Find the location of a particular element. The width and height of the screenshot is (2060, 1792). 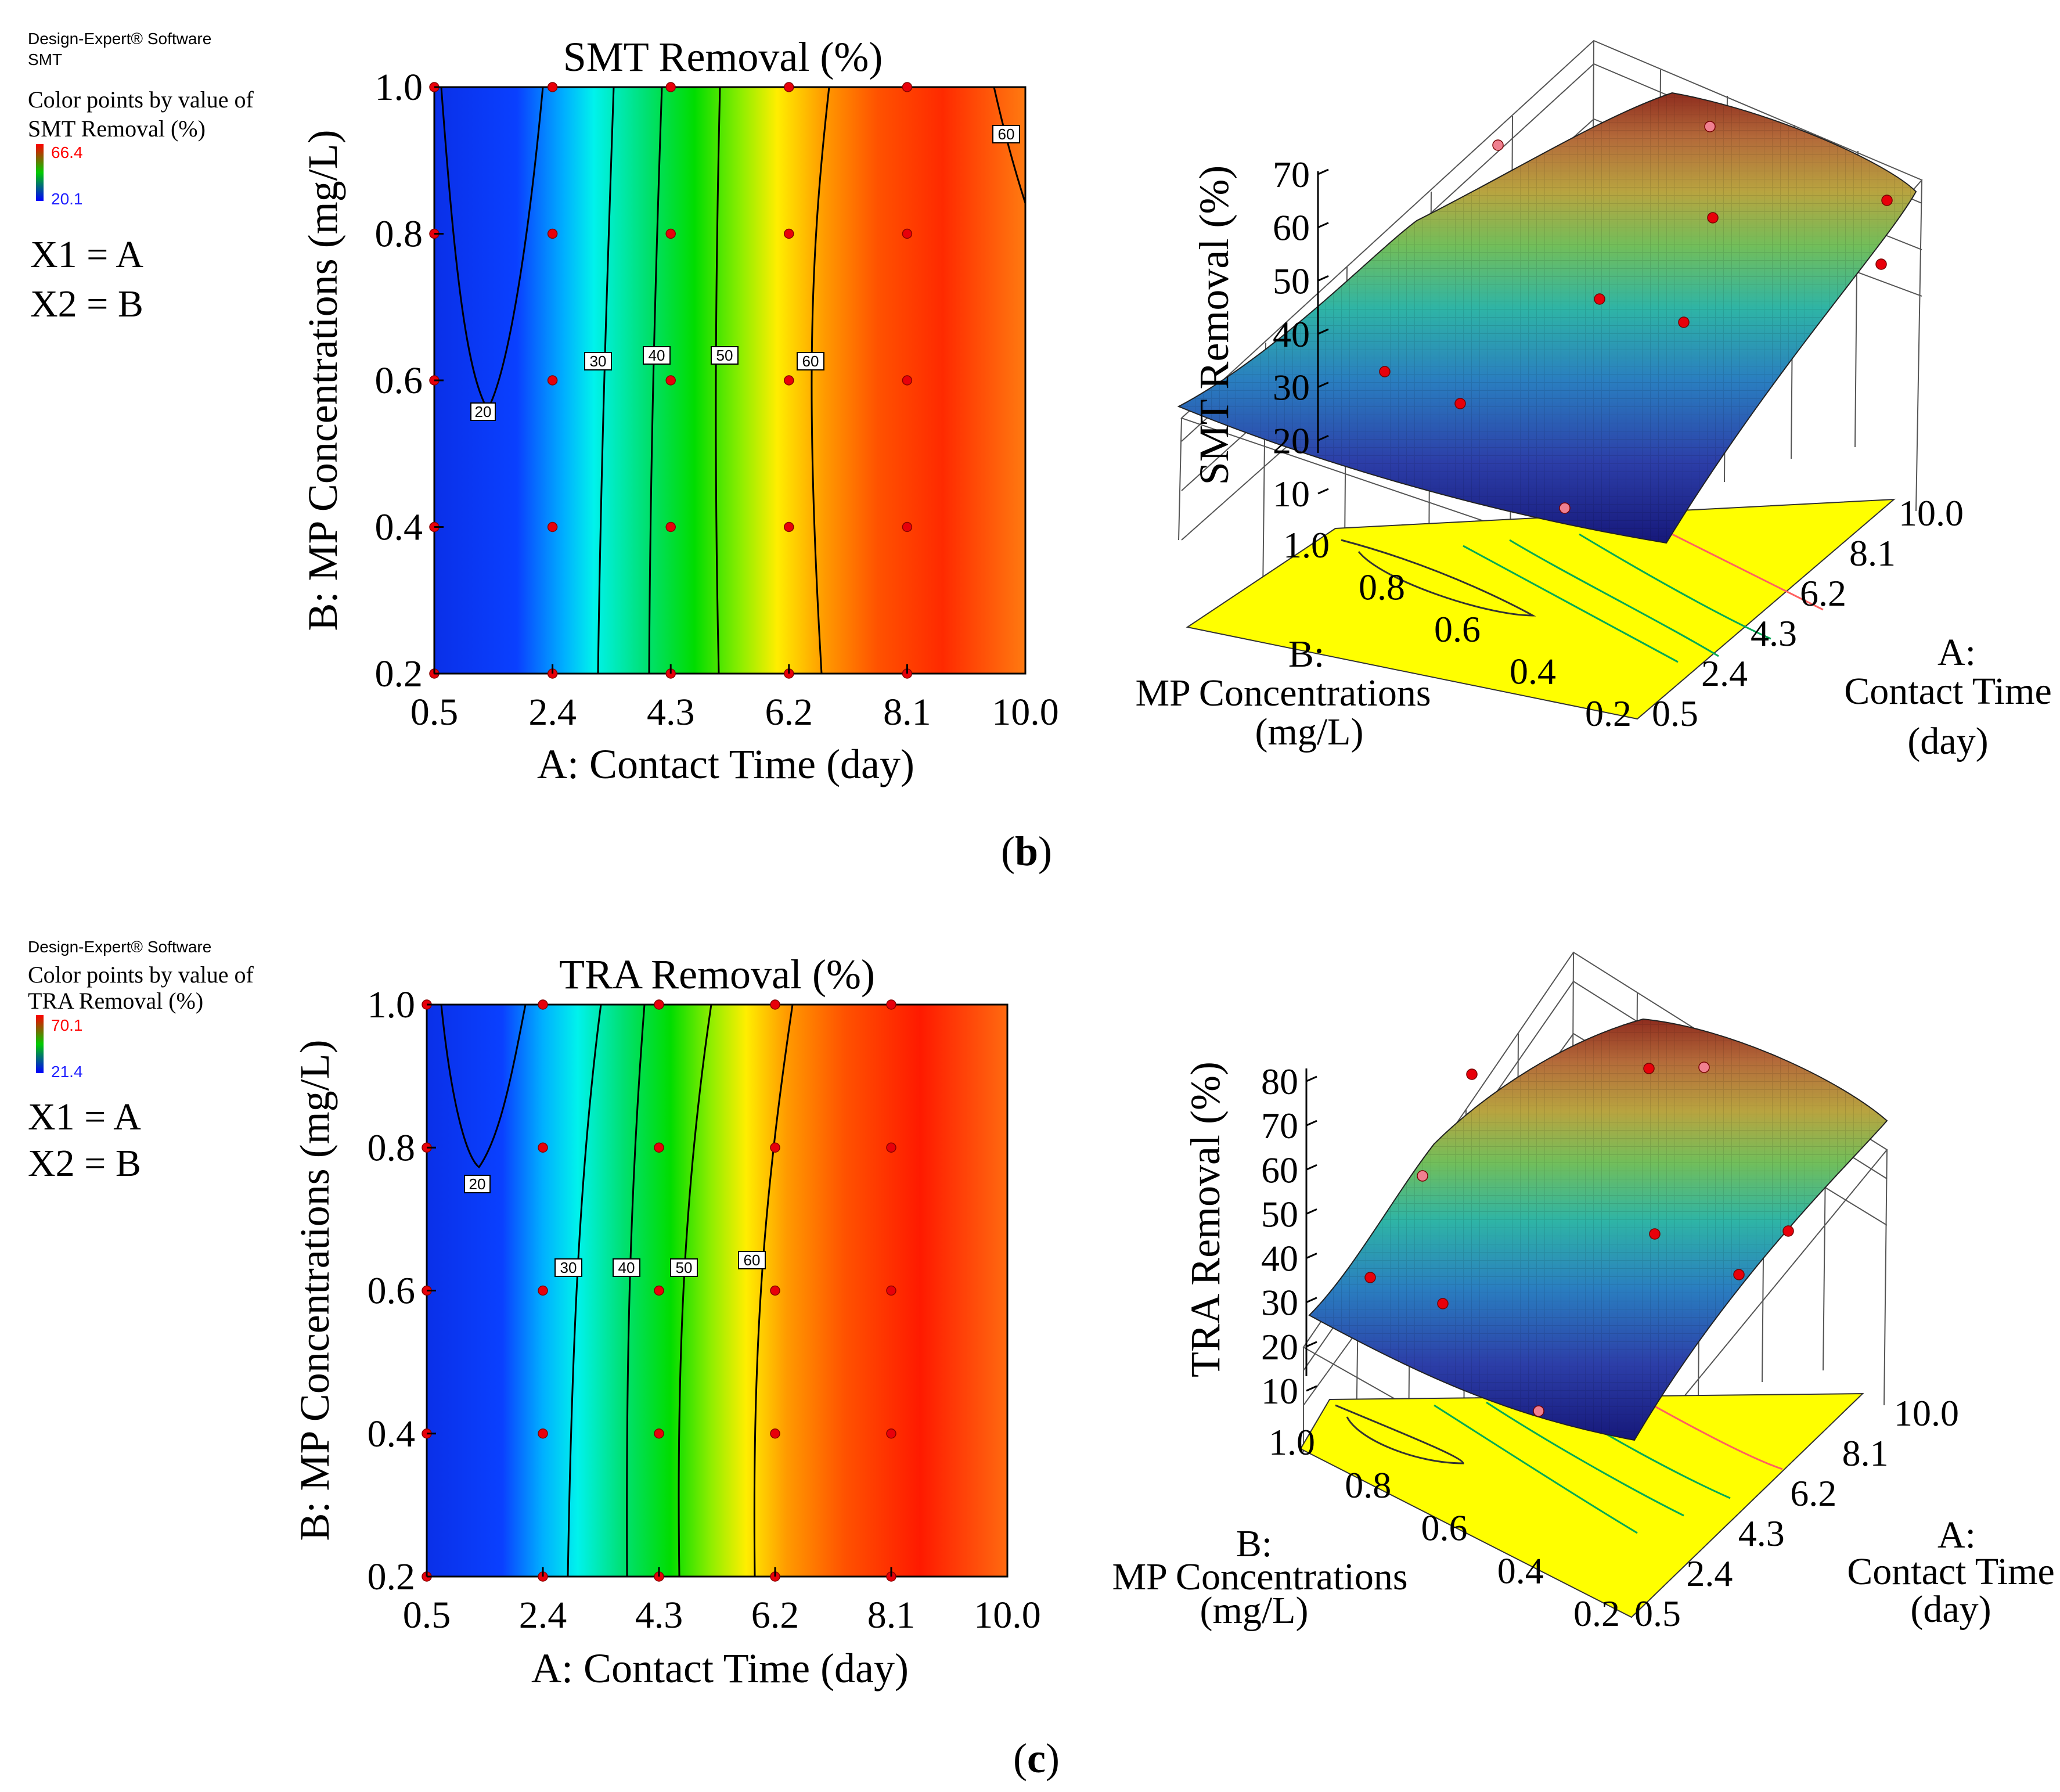

contour-labels: 20 30 40 50 60 60 is located at coordinates (745, 273).